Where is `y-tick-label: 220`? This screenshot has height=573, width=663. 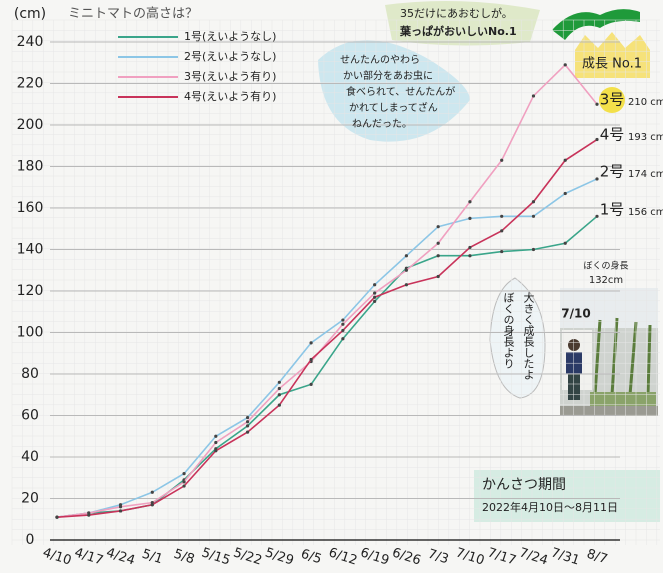
y-tick-label: 220 is located at coordinates (30, 84).